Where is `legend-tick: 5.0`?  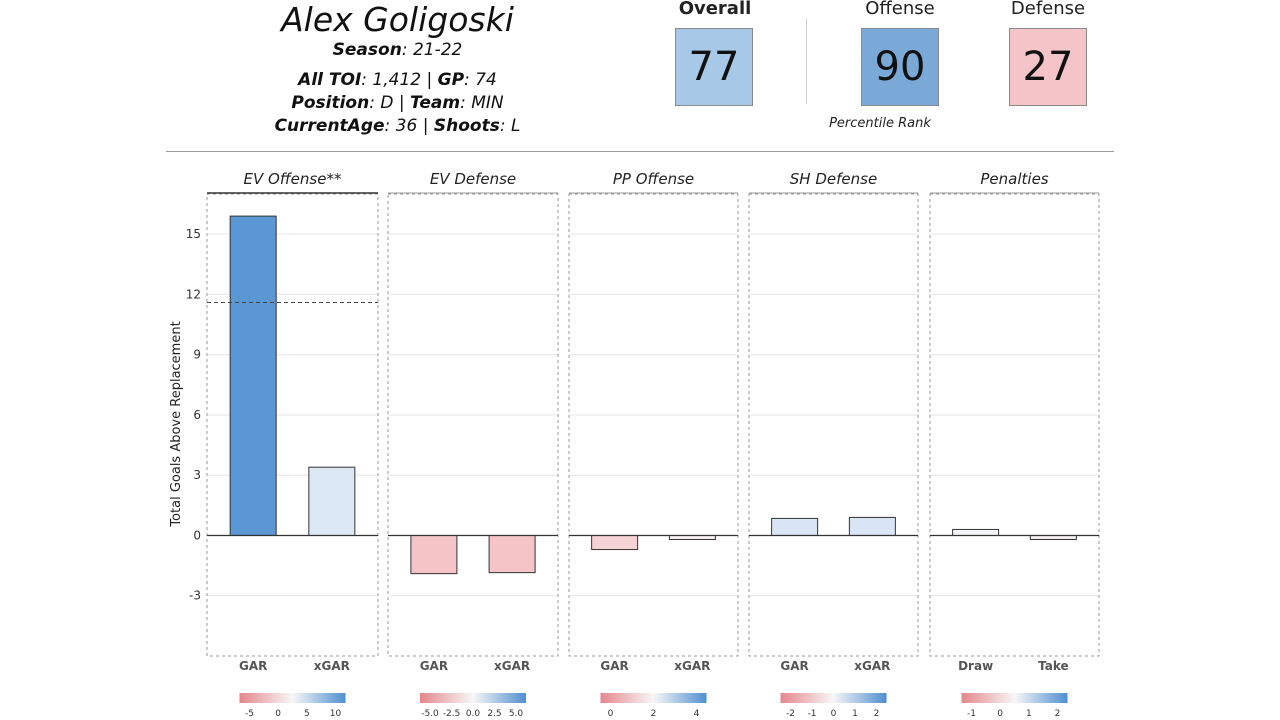 legend-tick: 5.0 is located at coordinates (516, 714).